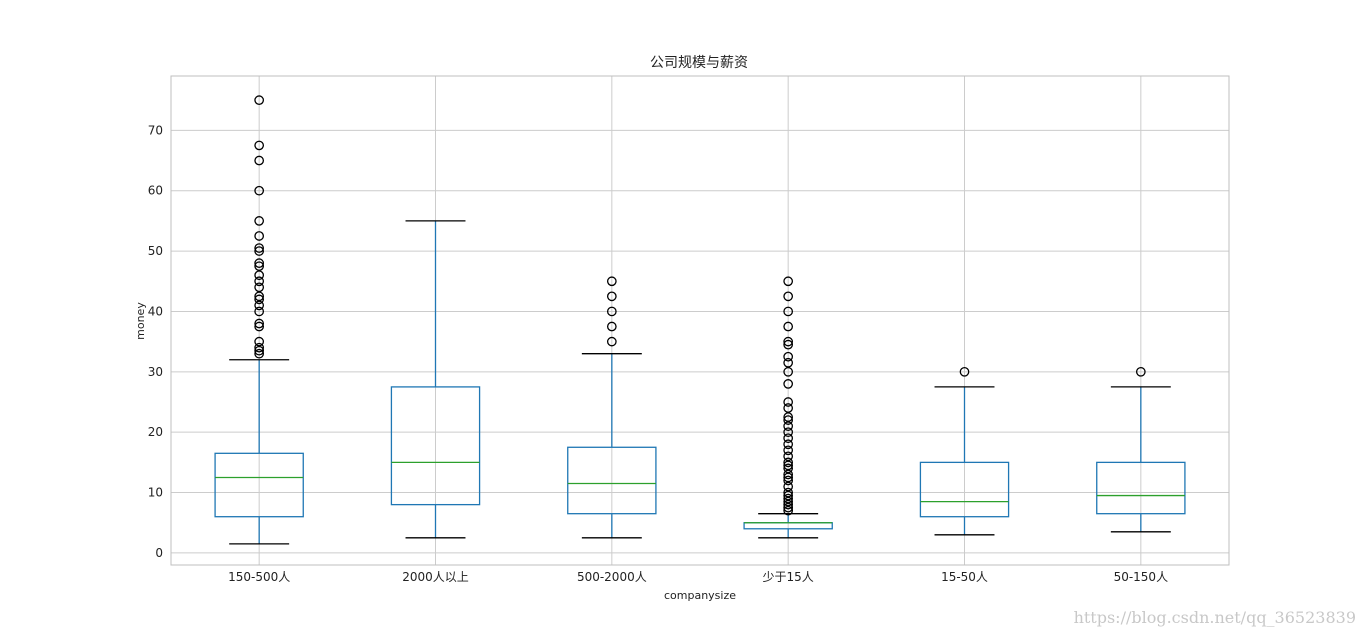 The image size is (1366, 635). Describe the element at coordinates (1141, 577) in the screenshot. I see `x-tick-label: 50-150人` at that location.